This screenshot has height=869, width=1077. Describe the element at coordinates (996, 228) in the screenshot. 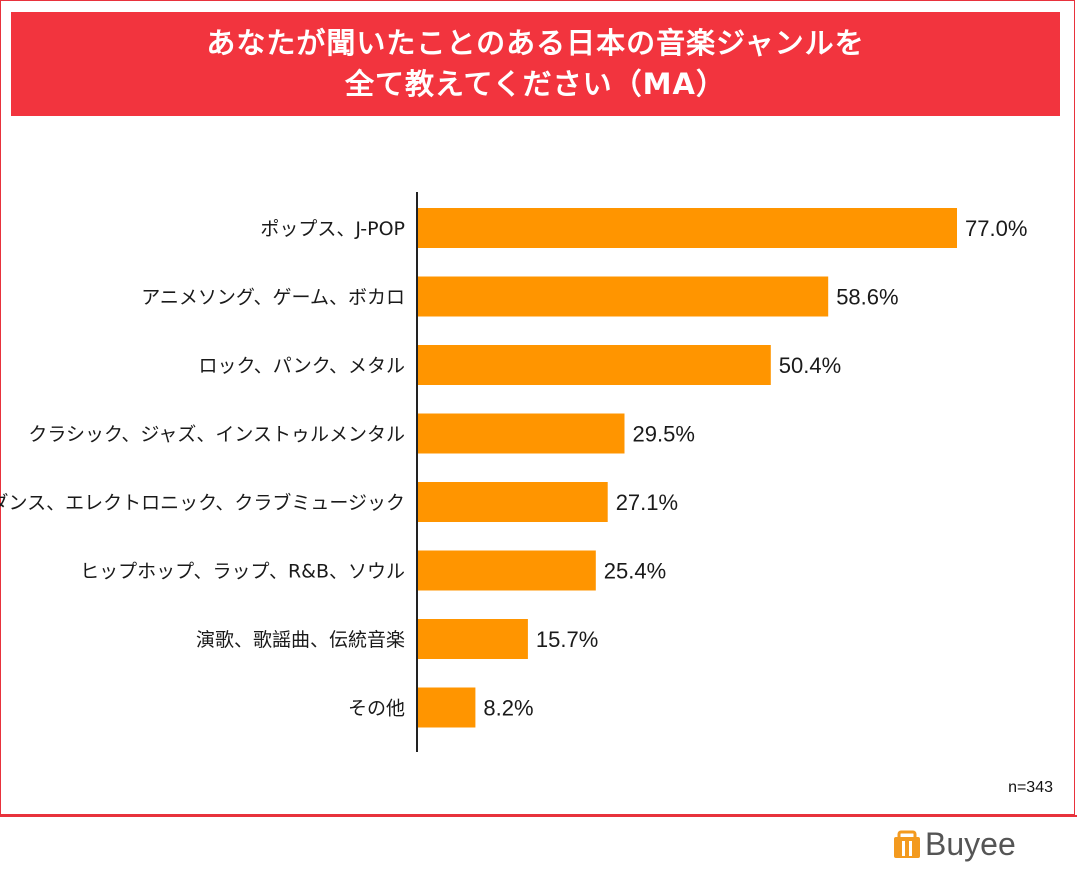

I see `value-label: 77.0%` at that location.